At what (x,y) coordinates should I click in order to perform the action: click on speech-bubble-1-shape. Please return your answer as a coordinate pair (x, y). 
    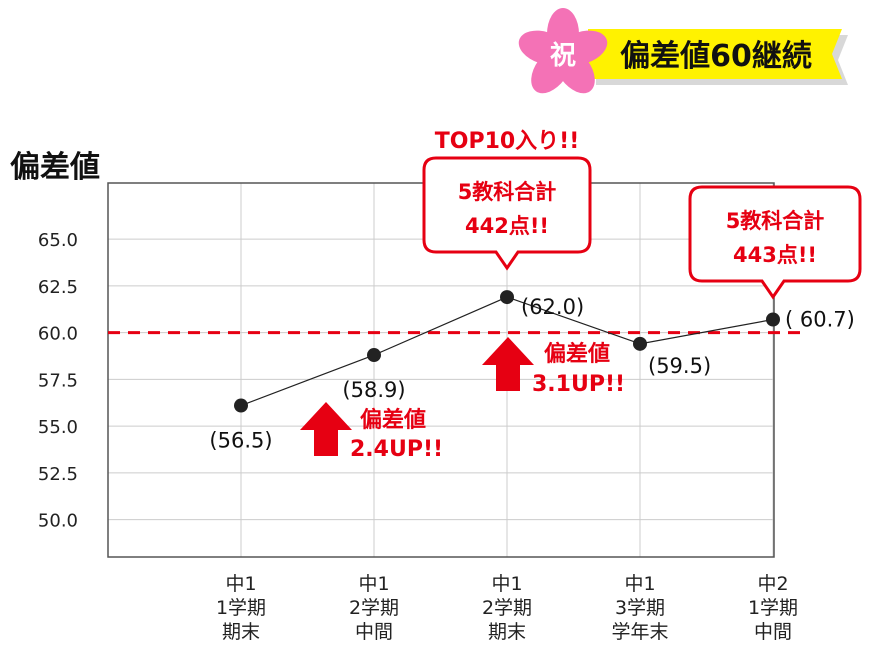
    Looking at the image, I should click on (507, 213).